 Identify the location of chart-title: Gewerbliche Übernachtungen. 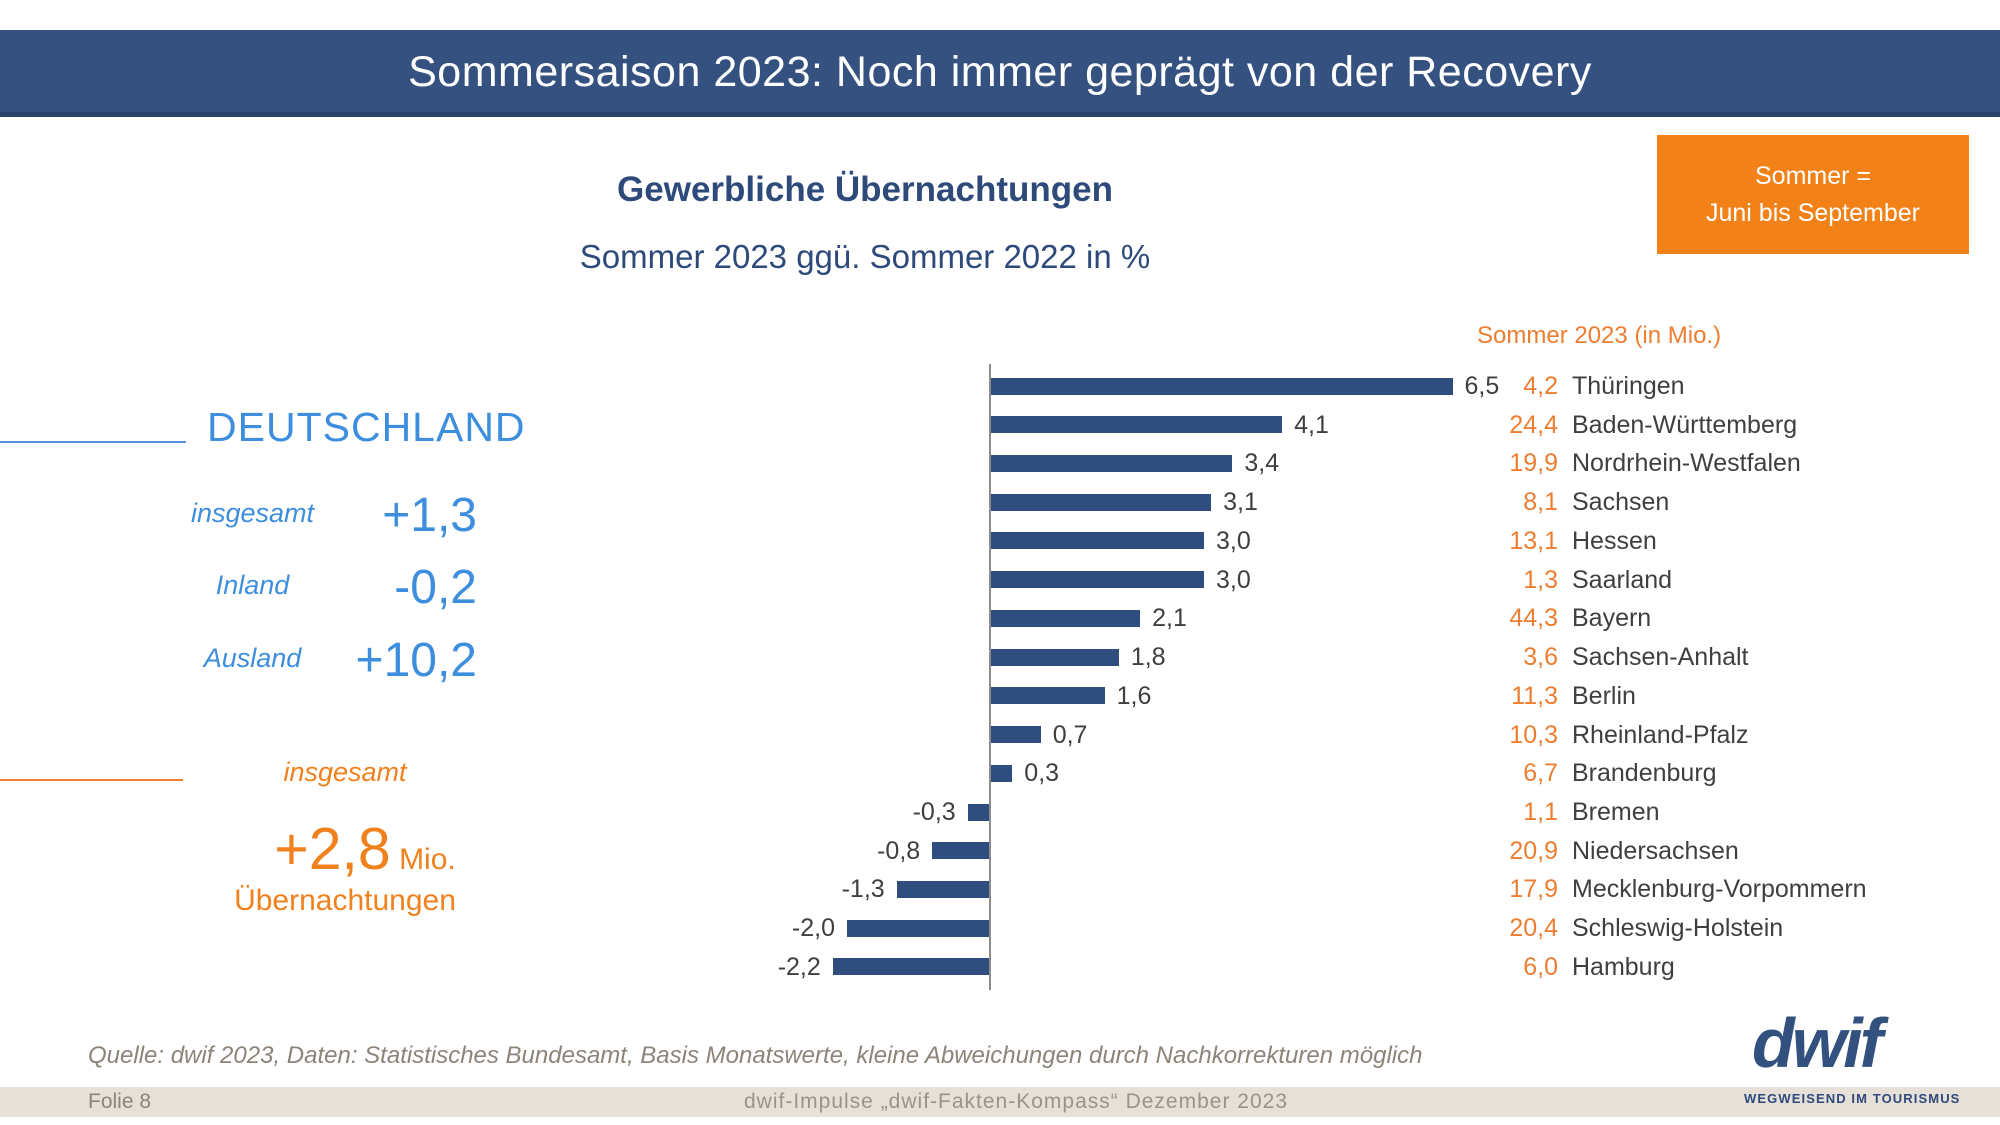
(865, 189).